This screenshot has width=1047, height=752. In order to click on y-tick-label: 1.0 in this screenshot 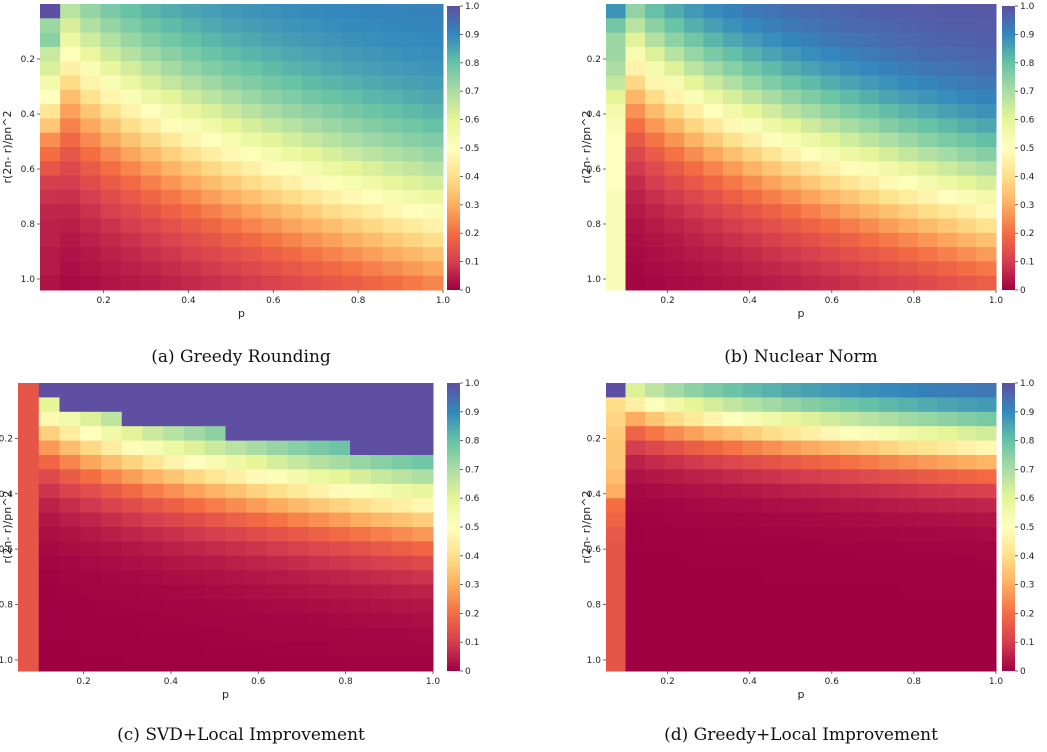, I will do `click(594, 661)`.